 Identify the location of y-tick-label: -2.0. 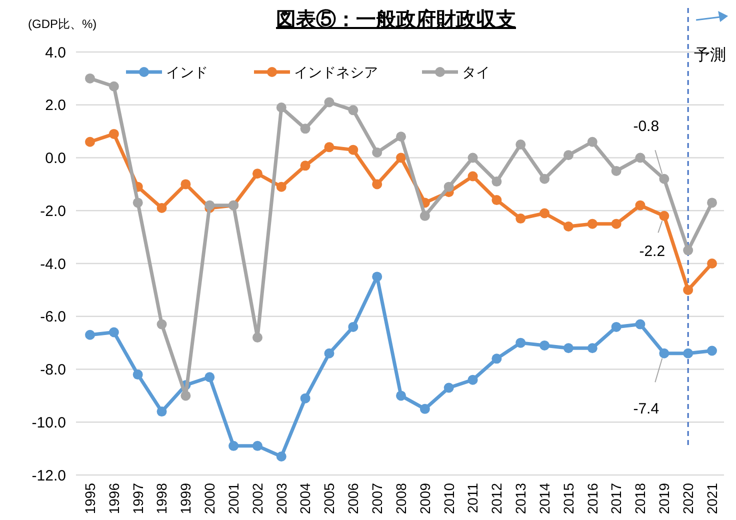
(53, 211).